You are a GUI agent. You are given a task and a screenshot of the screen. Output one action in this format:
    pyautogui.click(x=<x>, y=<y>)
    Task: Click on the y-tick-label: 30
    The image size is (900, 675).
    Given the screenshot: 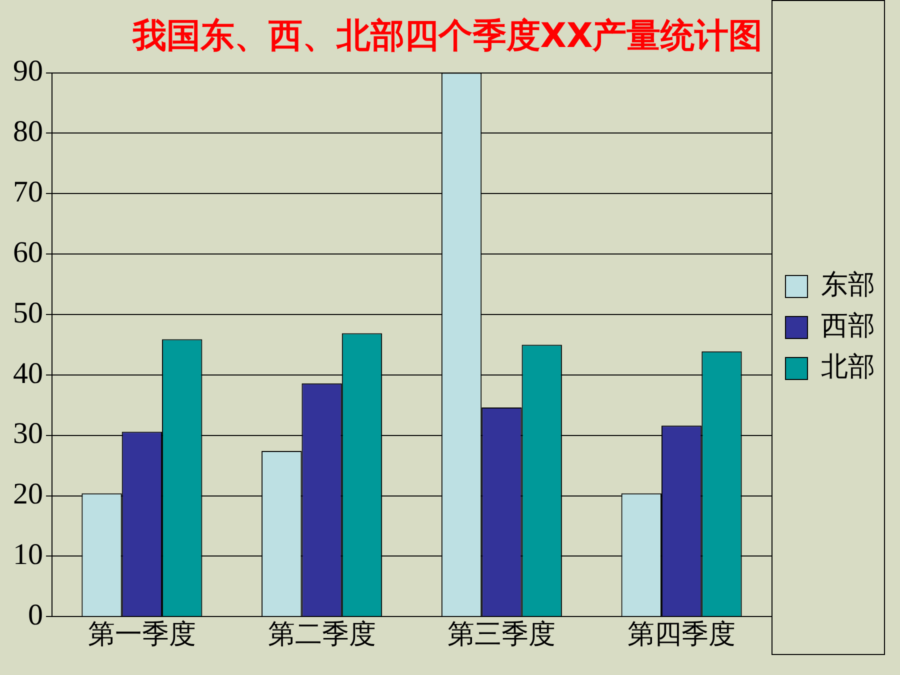 What is the action you would take?
    pyautogui.click(x=28, y=433)
    